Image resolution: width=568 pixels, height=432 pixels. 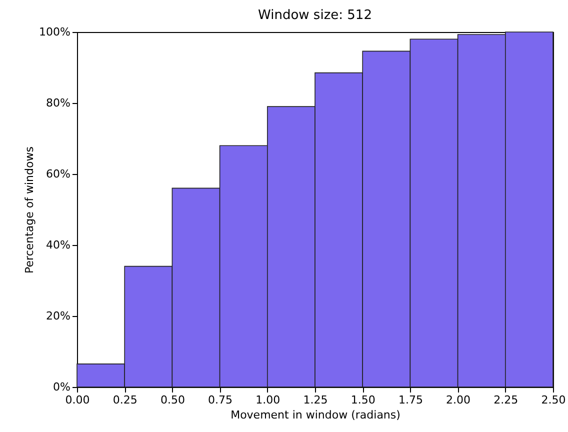 What do you see at coordinates (54, 32) in the screenshot?
I see `y-tick-label: 100%` at bounding box center [54, 32].